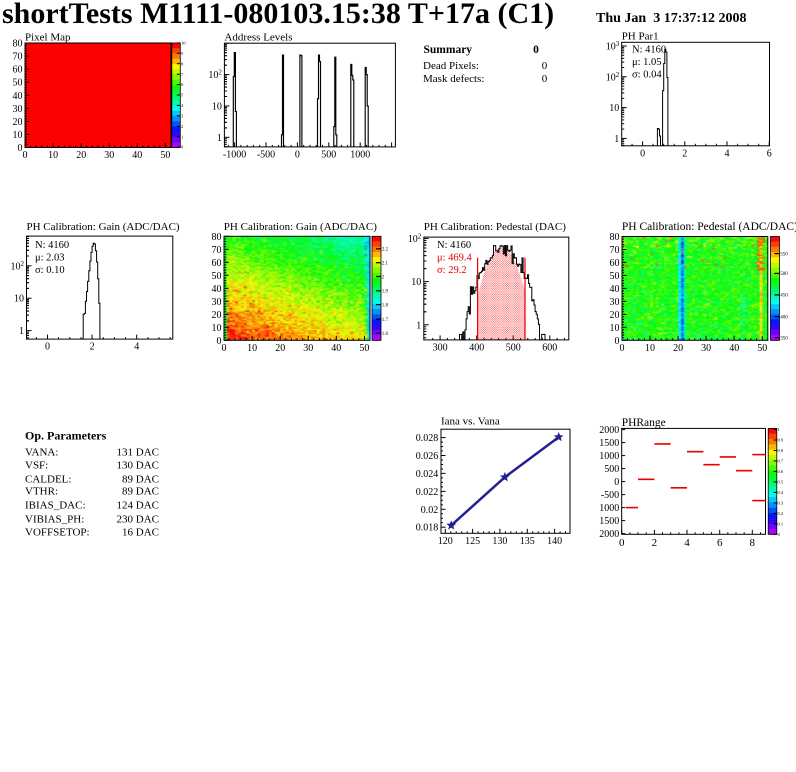  Describe the element at coordinates (138, 520) in the screenshot. I see `svg-text: 230 DAC` at that location.